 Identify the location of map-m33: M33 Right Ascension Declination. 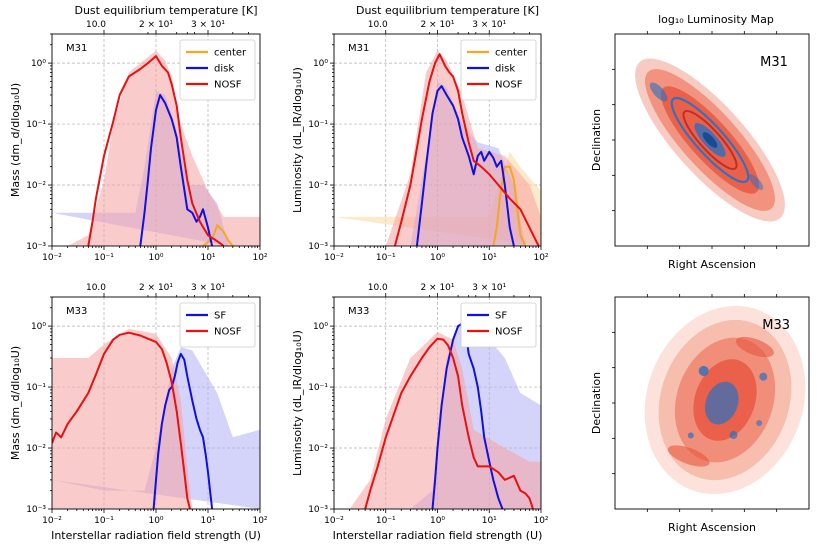
(700, 415).